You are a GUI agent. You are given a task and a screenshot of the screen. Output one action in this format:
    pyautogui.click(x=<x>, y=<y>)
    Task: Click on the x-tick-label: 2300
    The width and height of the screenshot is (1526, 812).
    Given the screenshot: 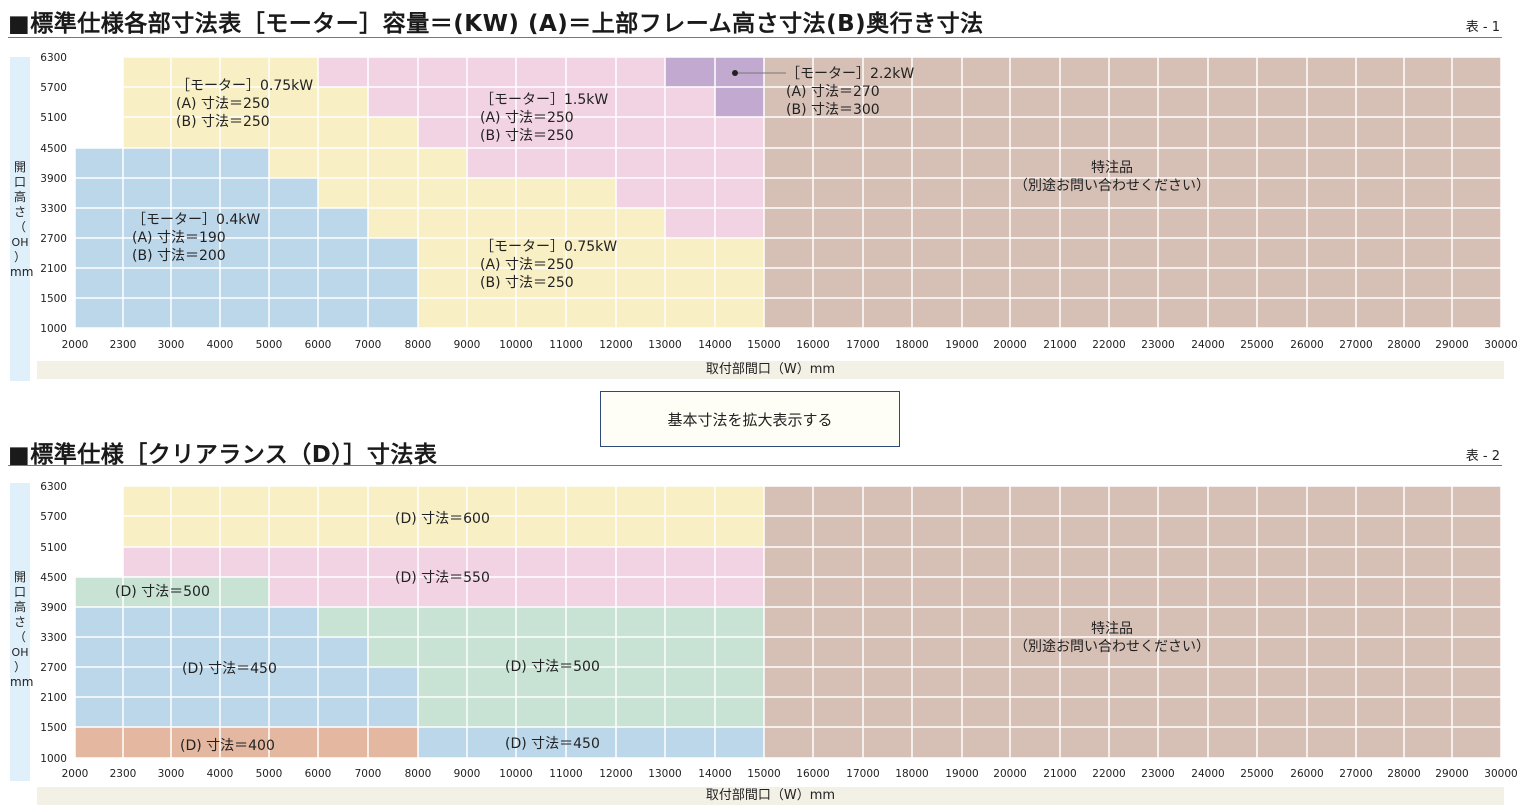 What is the action you would take?
    pyautogui.click(x=123, y=345)
    